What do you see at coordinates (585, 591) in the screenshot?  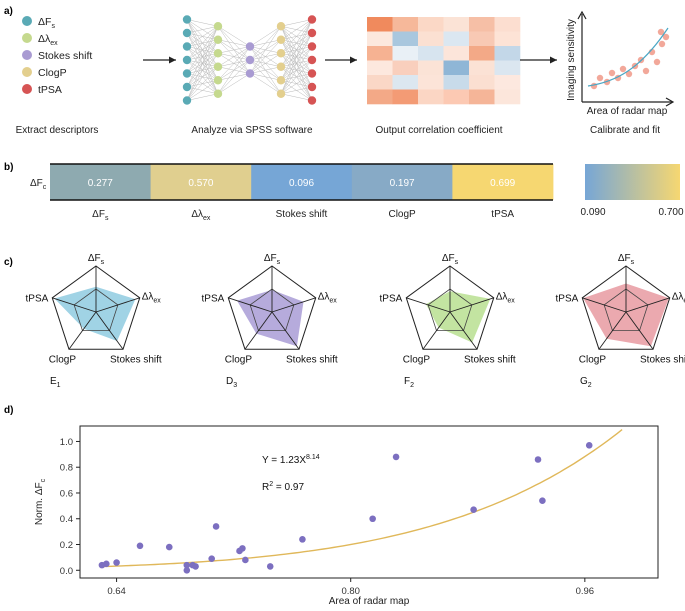 I see `x-tick-label: 0.96` at bounding box center [585, 591].